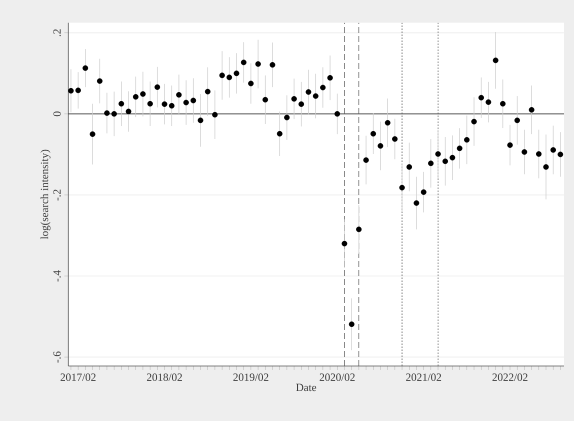 The height and width of the screenshot is (421, 574). Describe the element at coordinates (57, 32) in the screenshot. I see `y-tick-label: .2` at that location.